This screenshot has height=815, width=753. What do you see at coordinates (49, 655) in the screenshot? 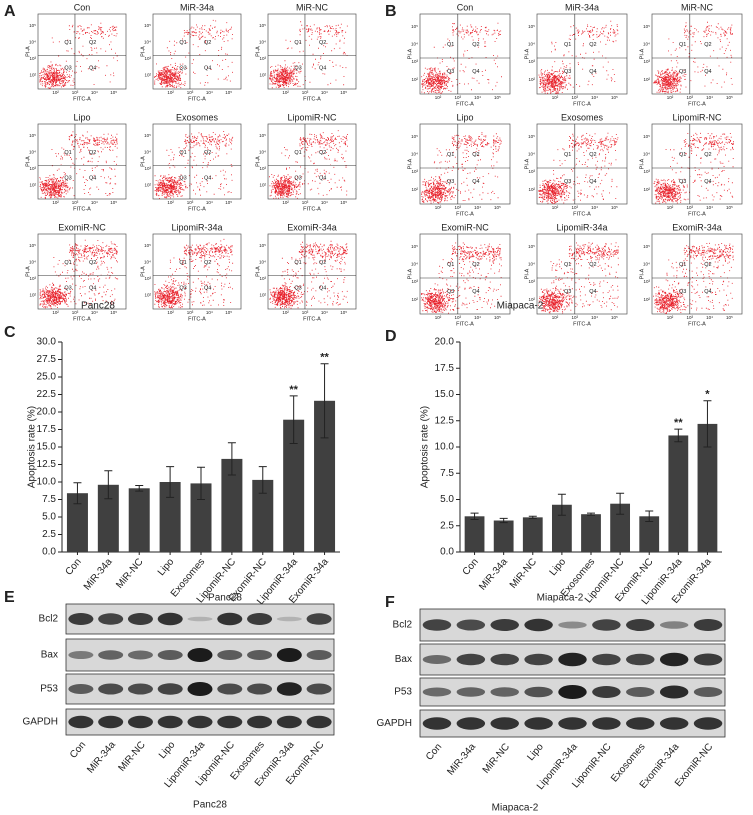
I see `row-label: Bax` at bounding box center [49, 655].